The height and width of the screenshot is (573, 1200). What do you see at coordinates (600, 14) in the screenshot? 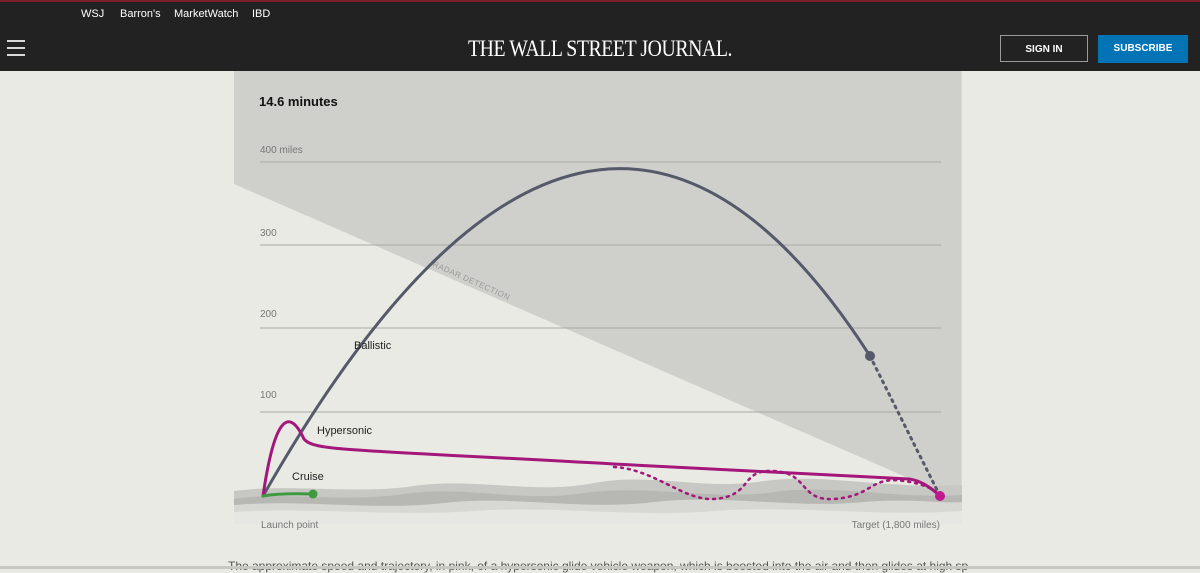
I see `utility-nav: WSJ Barron's MarketWatch IBD` at bounding box center [600, 14].